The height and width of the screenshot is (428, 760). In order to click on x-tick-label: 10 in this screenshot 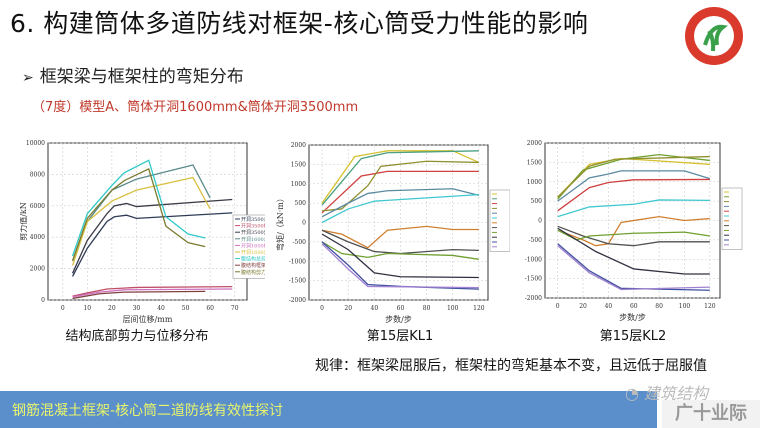, I will do `click(87, 308)`.